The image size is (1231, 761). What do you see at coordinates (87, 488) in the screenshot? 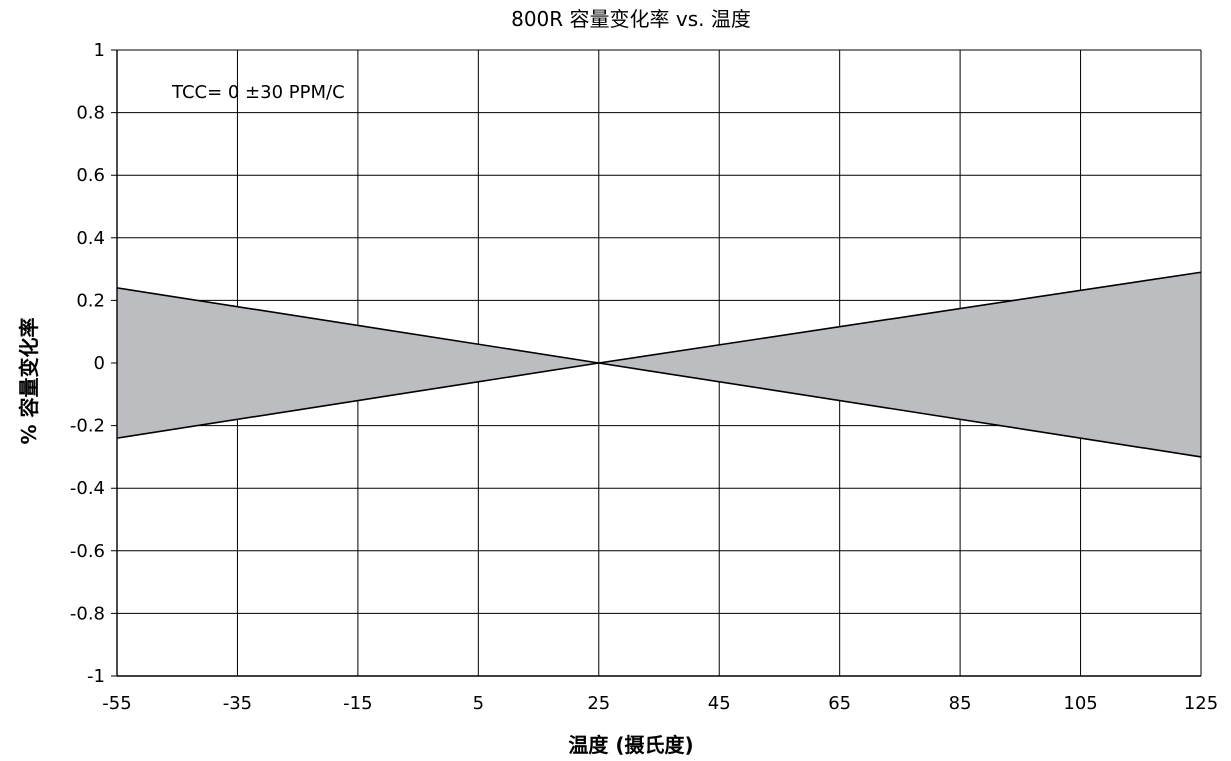
I see `y-tick-label: -0.4` at bounding box center [87, 488].